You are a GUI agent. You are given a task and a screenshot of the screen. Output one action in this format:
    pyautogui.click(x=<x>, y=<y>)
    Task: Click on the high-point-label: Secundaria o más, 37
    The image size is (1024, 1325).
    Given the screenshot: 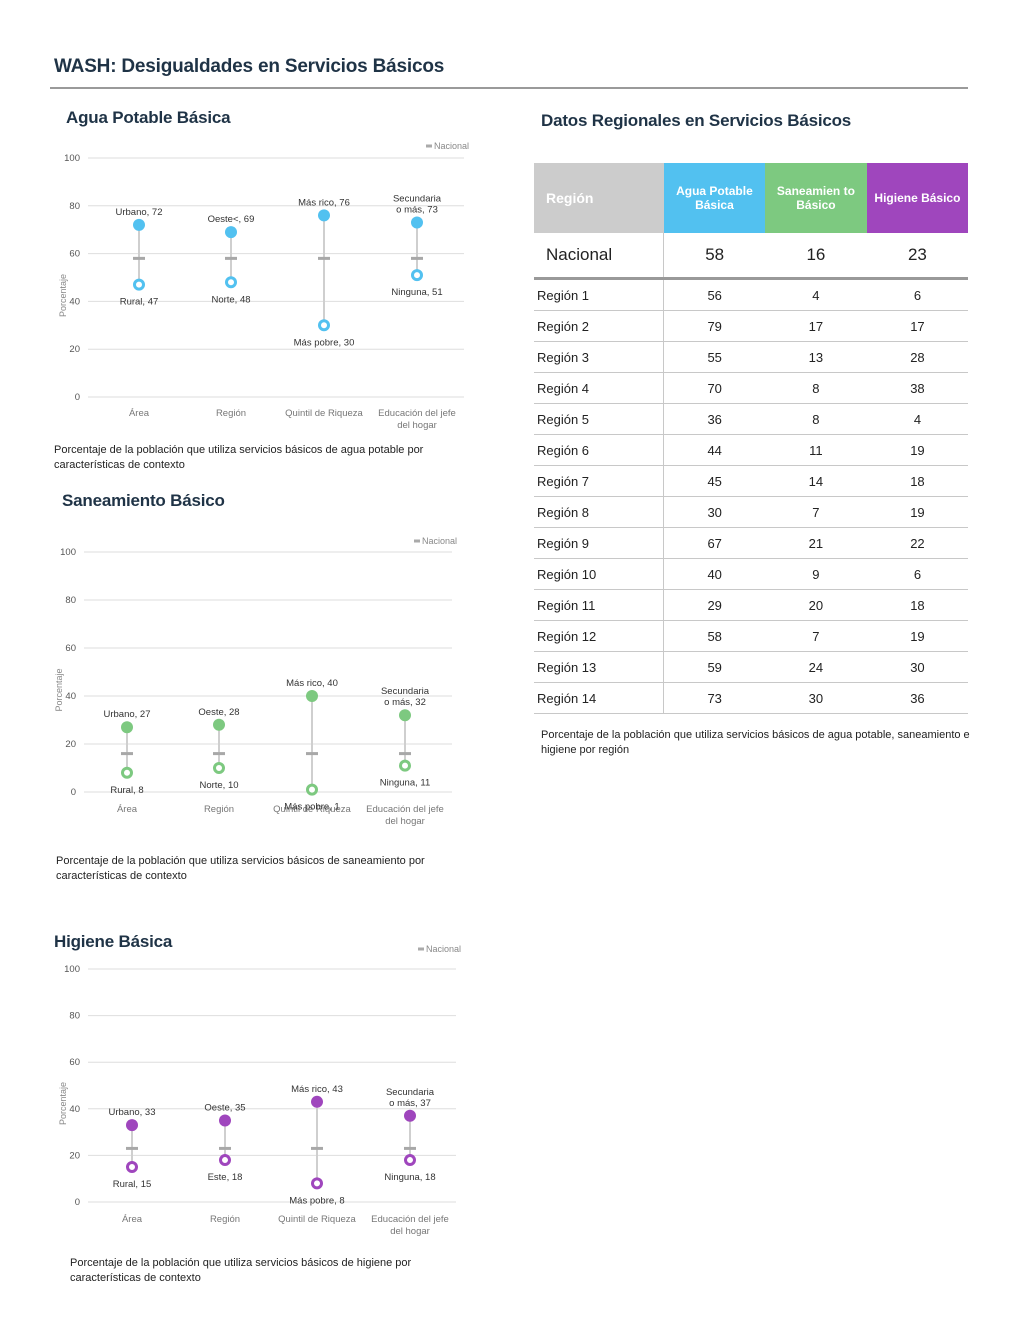 What is the action you would take?
    pyautogui.click(x=410, y=1098)
    